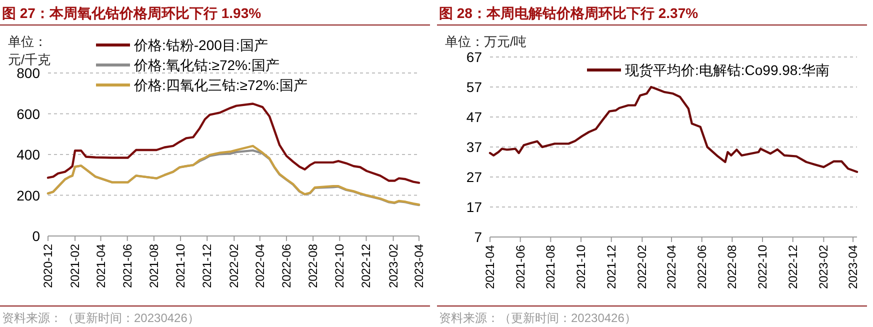 This screenshot has width=873, height=327. What do you see at coordinates (486, 41) in the screenshot?
I see `y-axis-title: 单位：万元/吨` at bounding box center [486, 41].